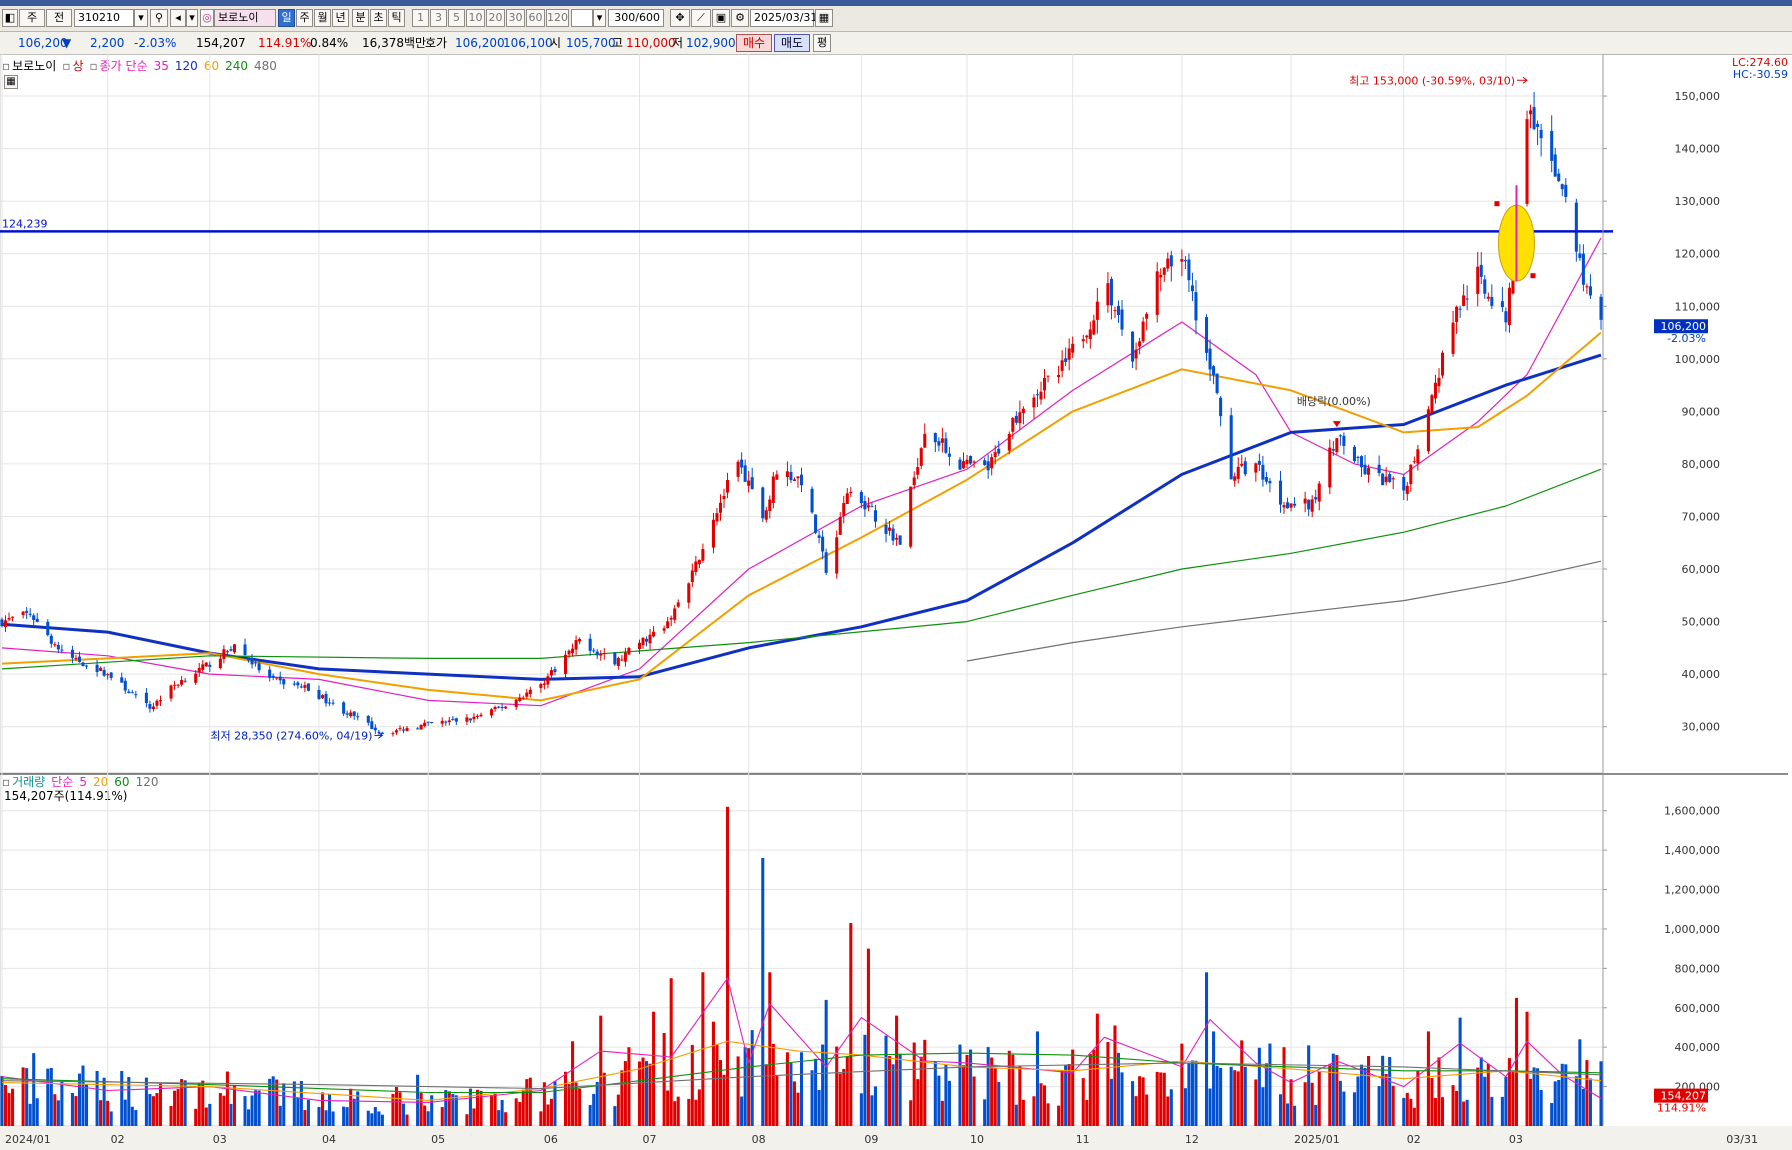 This screenshot has height=1150, width=1792. Describe the element at coordinates (141, 18) in the screenshot. I see `code-dropdown-icon: ▾` at that location.